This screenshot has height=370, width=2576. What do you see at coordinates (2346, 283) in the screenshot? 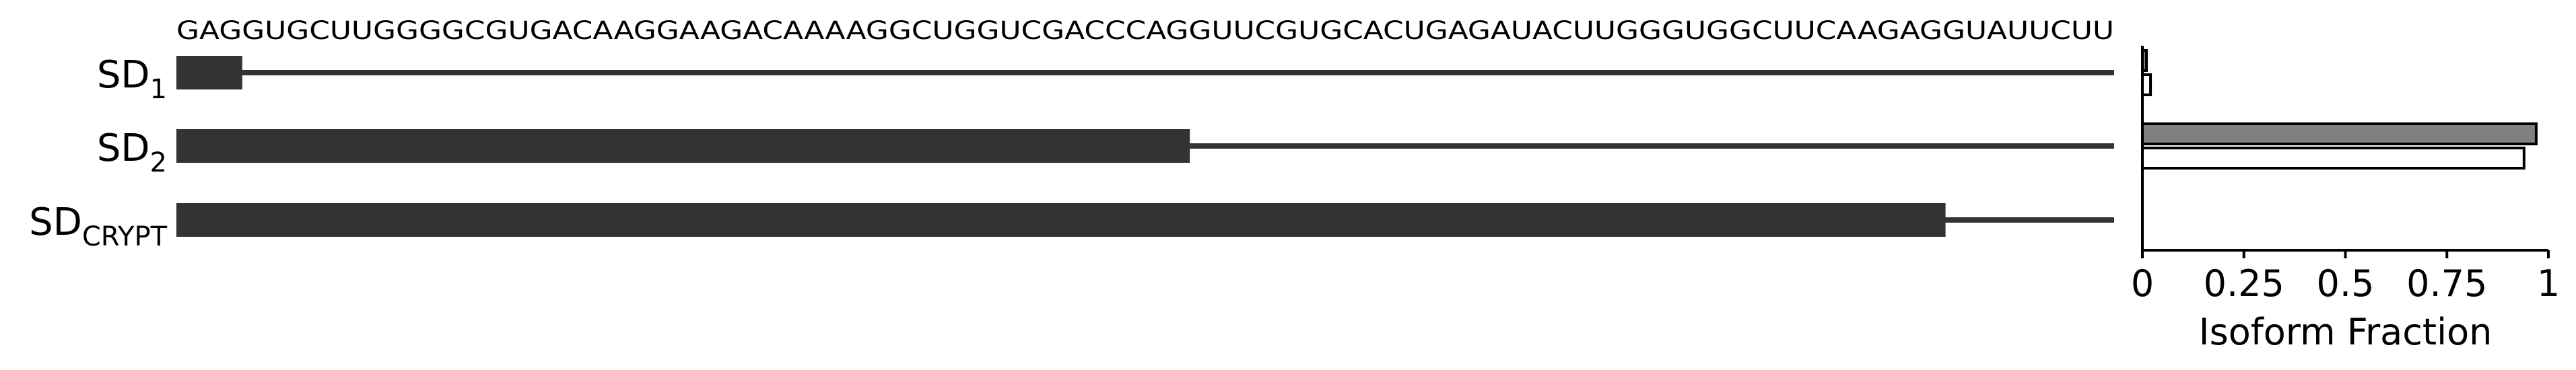
I see `x-tick-label: 0.5` at bounding box center [2346, 283].